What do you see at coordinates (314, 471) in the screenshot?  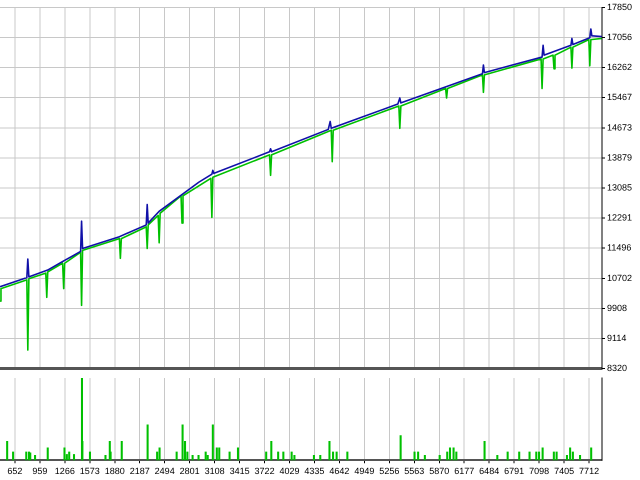 I see `x-tick-label: 4335` at bounding box center [314, 471].